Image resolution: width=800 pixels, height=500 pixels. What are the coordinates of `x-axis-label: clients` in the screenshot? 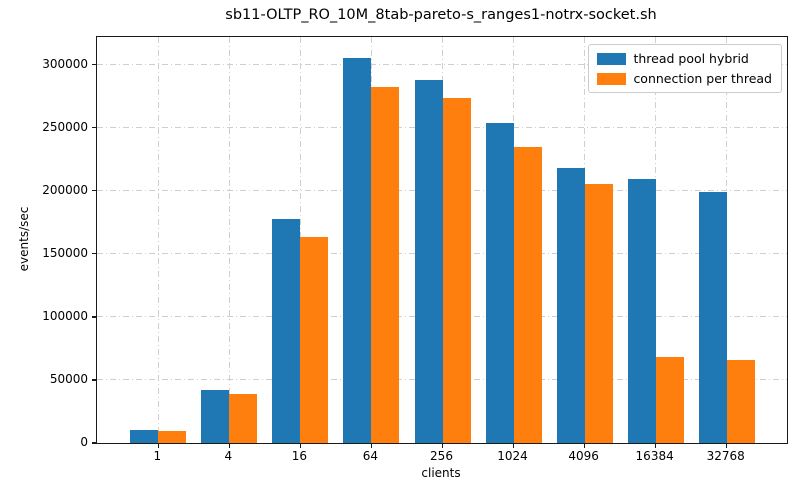 It's located at (441, 473).